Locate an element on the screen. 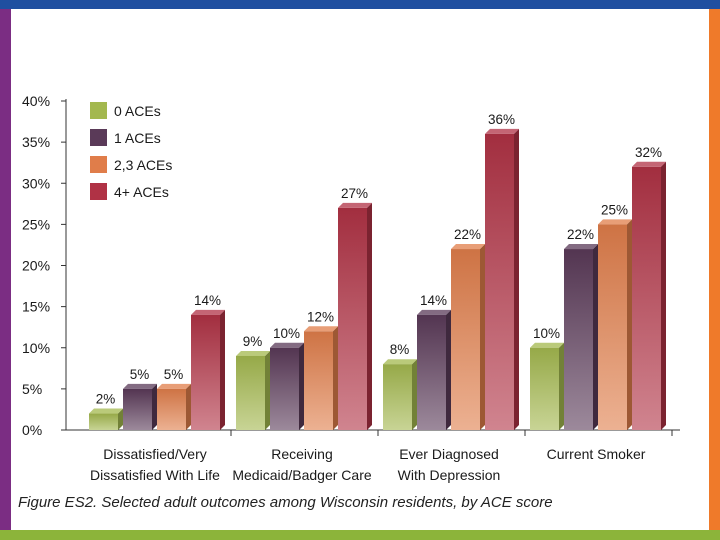  y-tick-label: 40% is located at coordinates (36, 101).